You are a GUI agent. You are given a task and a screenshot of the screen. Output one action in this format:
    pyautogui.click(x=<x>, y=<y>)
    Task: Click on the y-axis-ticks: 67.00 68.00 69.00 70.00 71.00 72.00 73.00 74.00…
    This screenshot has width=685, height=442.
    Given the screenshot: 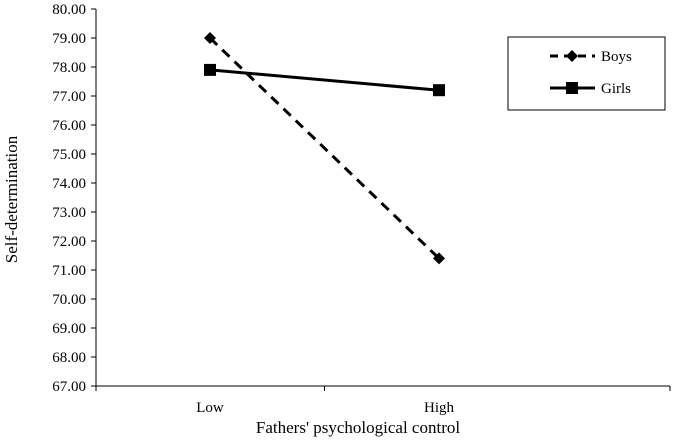 What is the action you would take?
    pyautogui.click(x=74, y=198)
    